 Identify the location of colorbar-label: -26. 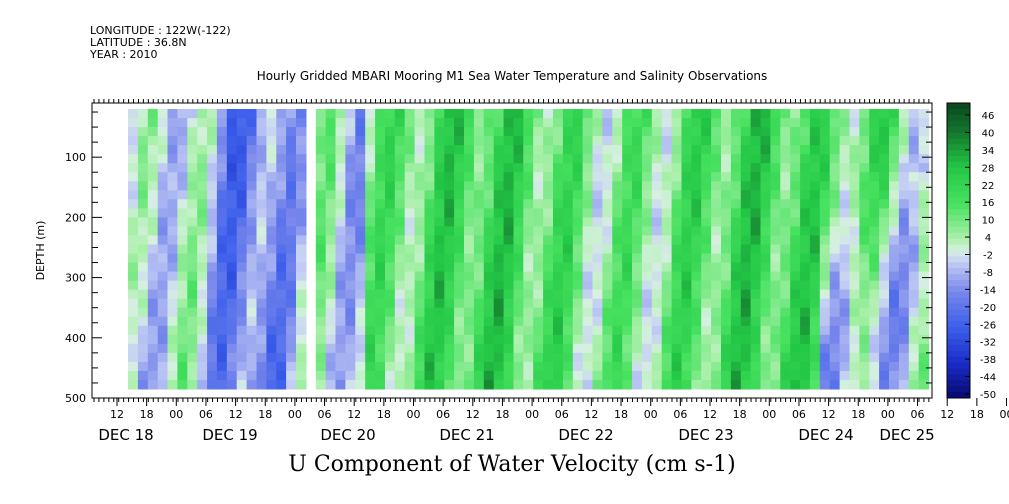
(988, 325).